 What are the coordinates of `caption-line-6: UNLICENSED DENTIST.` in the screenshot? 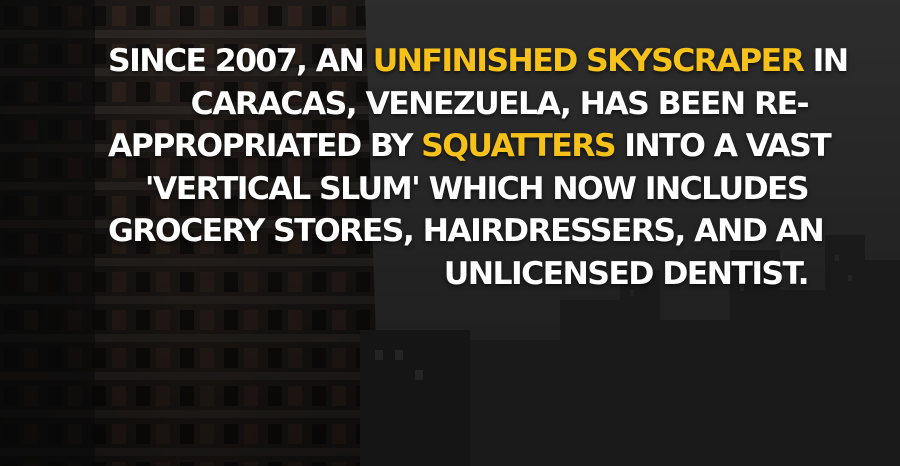 It's located at (626, 273).